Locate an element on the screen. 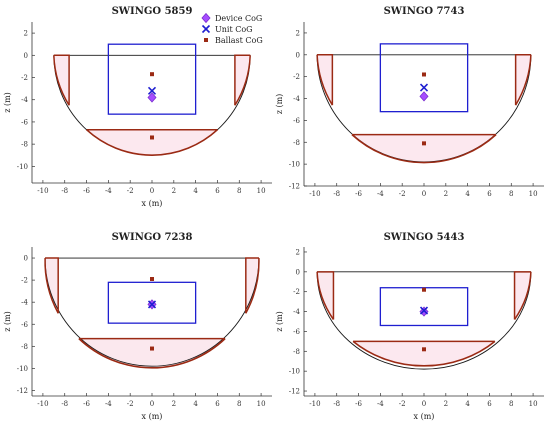 Image resolution: width=550 pixels, height=426 pixels. chart-title: SWINGO 7743 is located at coordinates (424, 11).